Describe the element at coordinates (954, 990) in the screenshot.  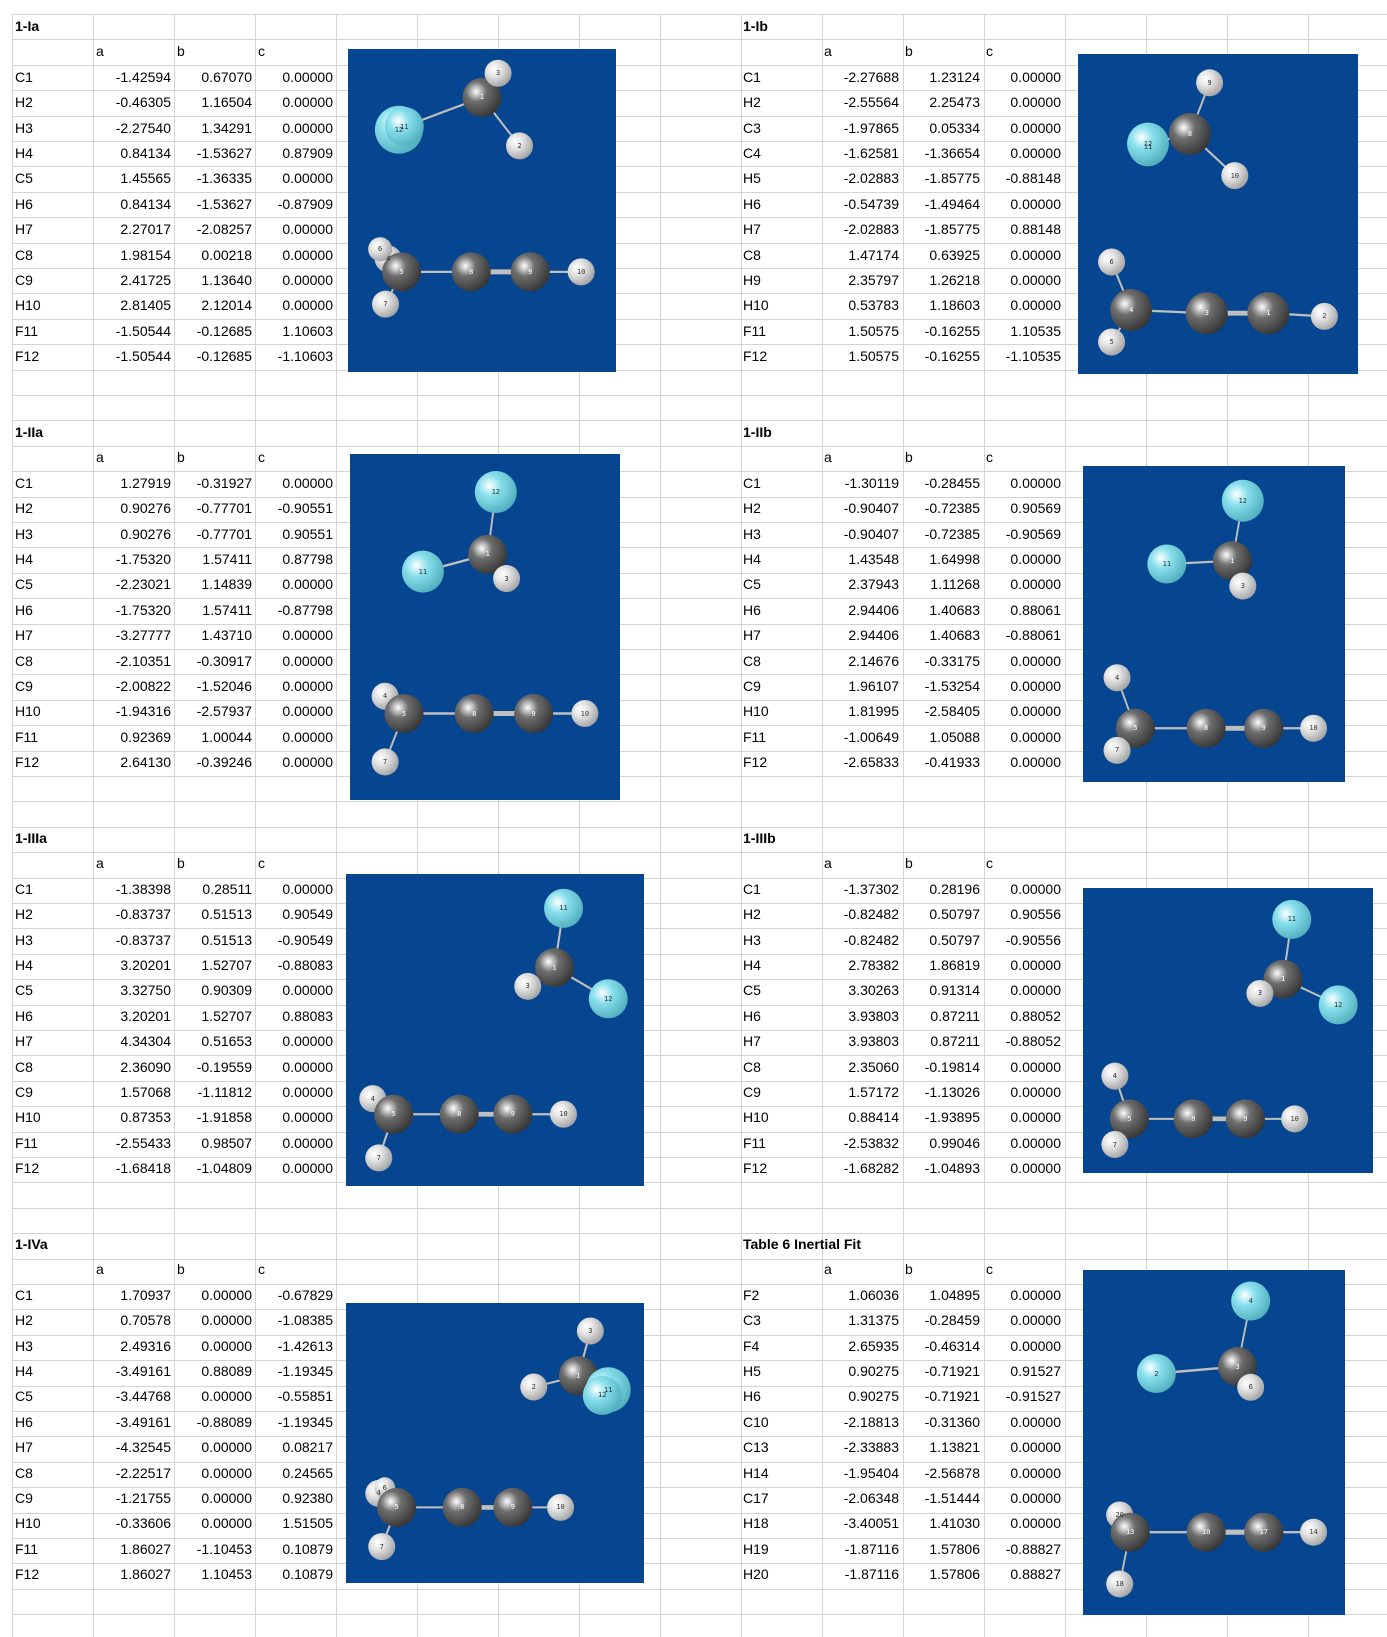
I see `coordinate-cell-b: 0.91314` at that location.